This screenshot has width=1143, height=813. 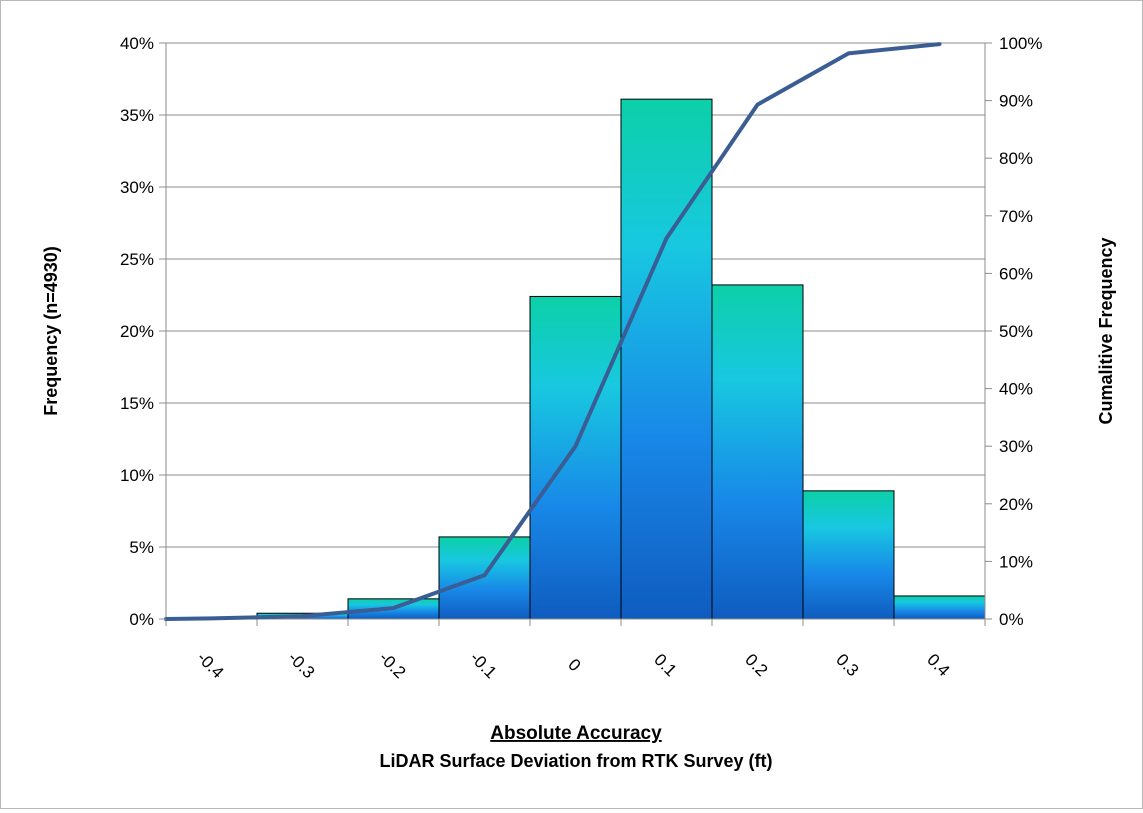 I want to click on y2-axis-title: Cumalitive Frequency, so click(x=1106, y=330).